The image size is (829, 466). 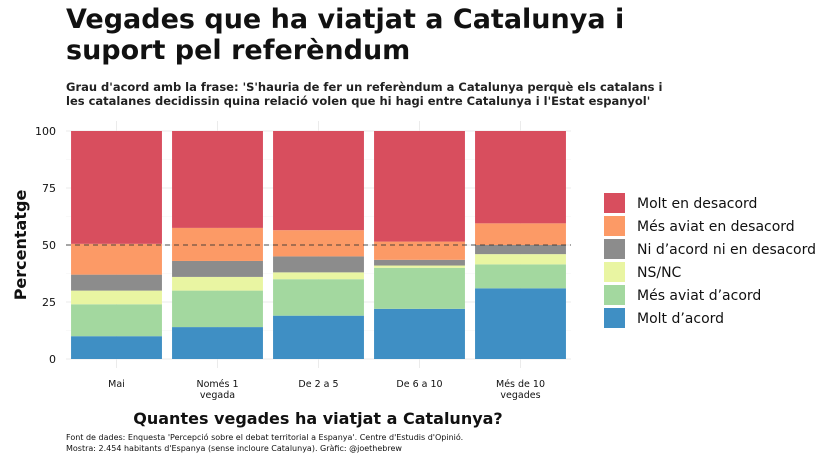 What do you see at coordinates (217, 384) in the screenshot?
I see `x-tick-label: Només 1` at bounding box center [217, 384].